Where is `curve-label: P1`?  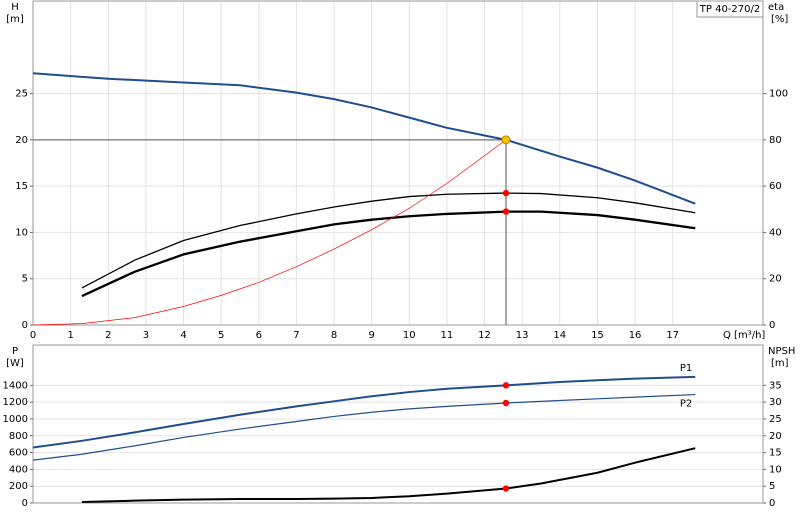
curve-label: P1 is located at coordinates (686, 368).